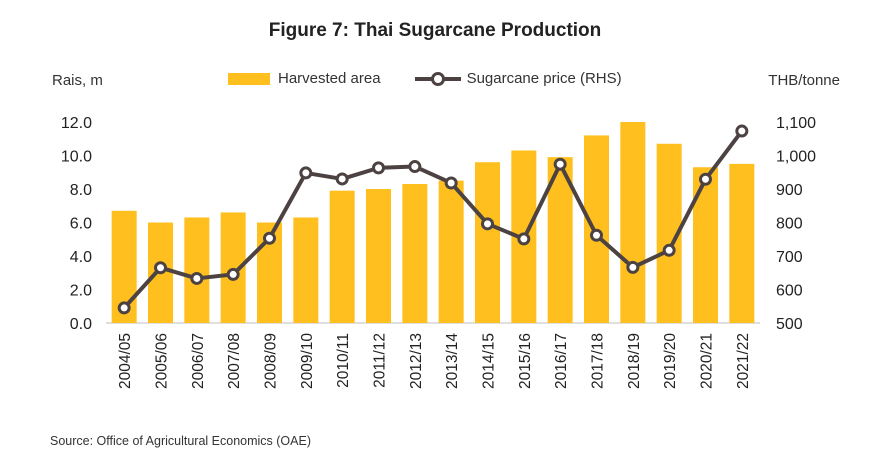  Describe the element at coordinates (789, 324) in the screenshot. I see `y-right-tick-label: 500` at that location.